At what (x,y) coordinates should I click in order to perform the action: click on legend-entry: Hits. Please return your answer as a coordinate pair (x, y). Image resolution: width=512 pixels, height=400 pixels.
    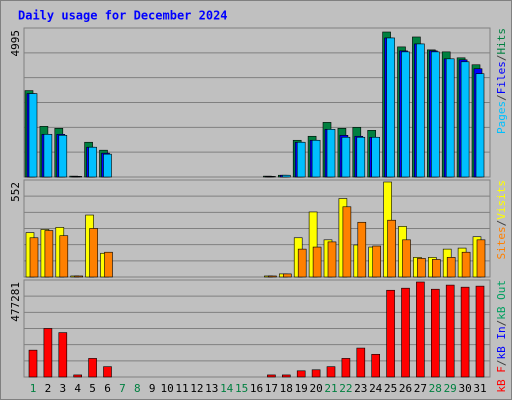
    Looking at the image, I should click on (501, 41).